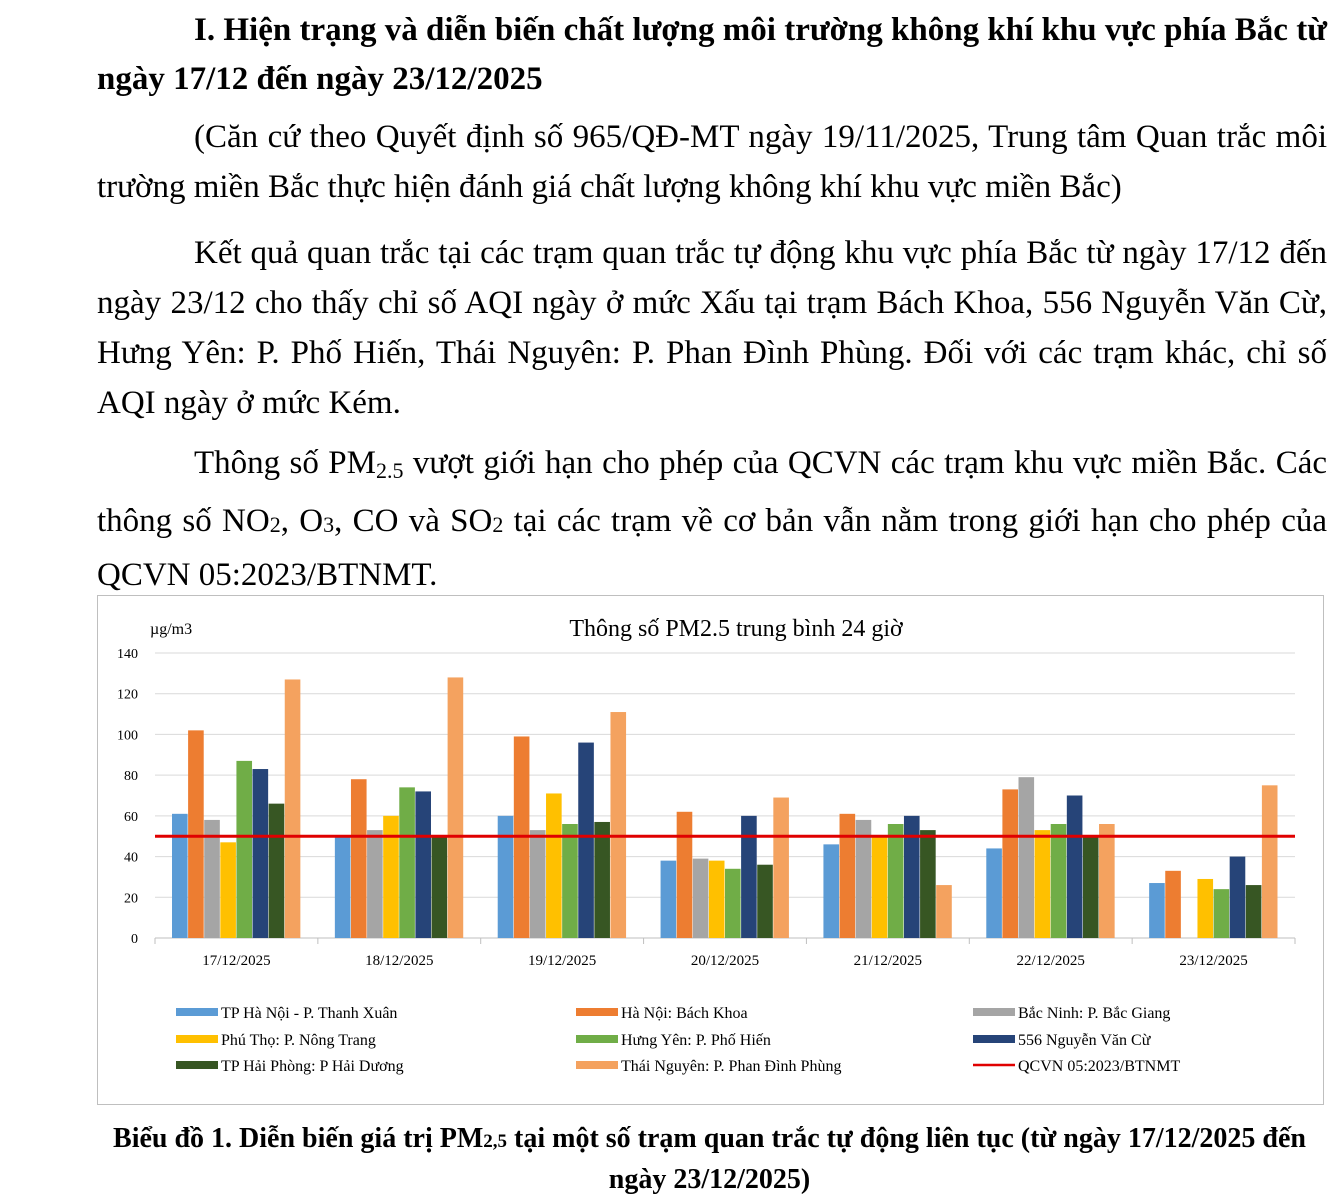 The height and width of the screenshot is (1200, 1344). What do you see at coordinates (1051, 961) in the screenshot?
I see `x-tick-label: 22/12/2025` at bounding box center [1051, 961].